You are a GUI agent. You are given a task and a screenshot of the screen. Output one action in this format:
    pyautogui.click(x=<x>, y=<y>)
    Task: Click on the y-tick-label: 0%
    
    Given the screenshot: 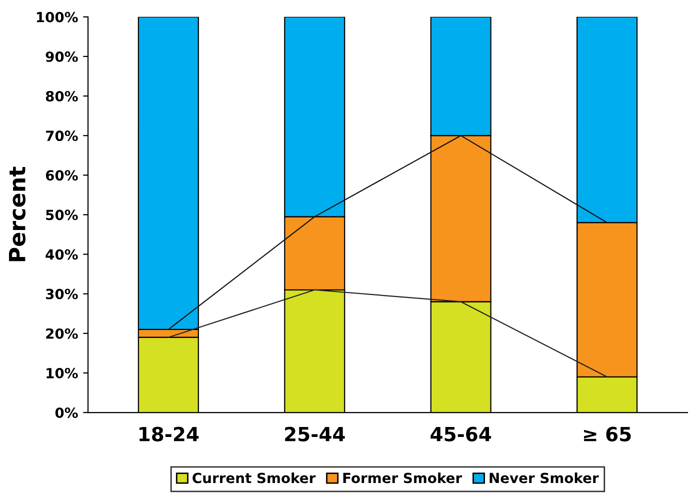 What is the action you would take?
    pyautogui.click(x=66, y=412)
    